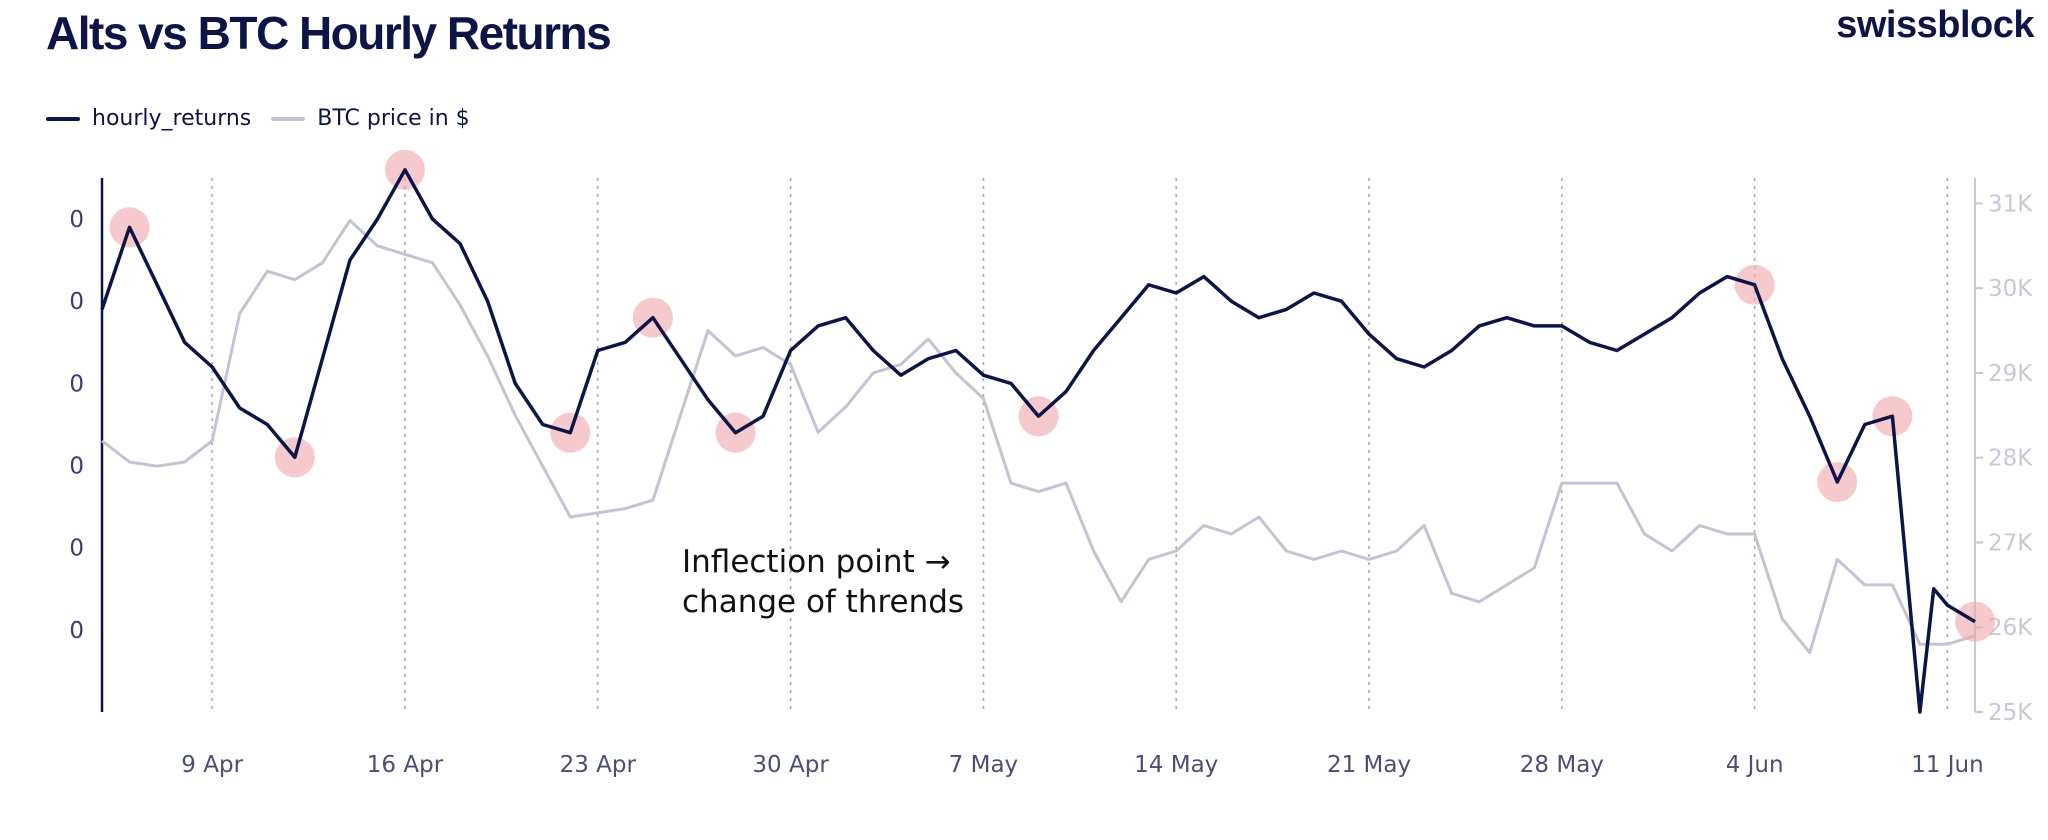 This screenshot has height=840, width=2048. I want to click on x-tick-label: 7 May, so click(984, 765).